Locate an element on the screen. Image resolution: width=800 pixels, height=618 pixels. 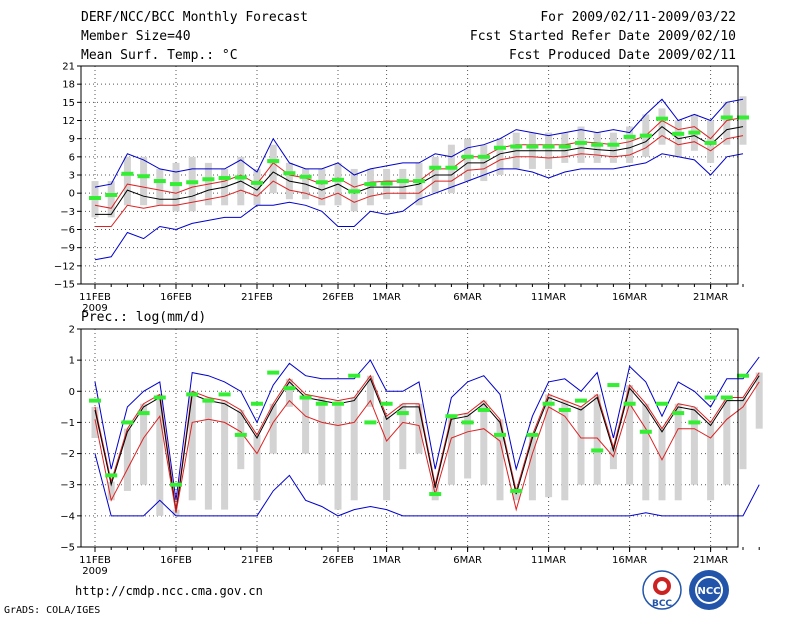
y-tick-label: −6 is located at coordinates (67, 230).